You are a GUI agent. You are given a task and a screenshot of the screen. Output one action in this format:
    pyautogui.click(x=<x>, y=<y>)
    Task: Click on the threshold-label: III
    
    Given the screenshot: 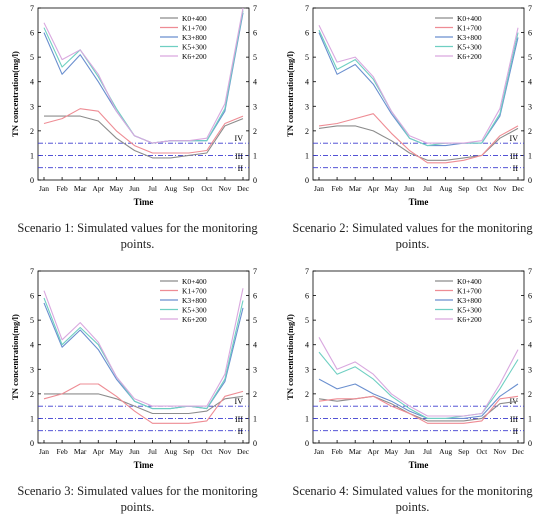 What is the action you would take?
    pyautogui.click(x=239, y=419)
    